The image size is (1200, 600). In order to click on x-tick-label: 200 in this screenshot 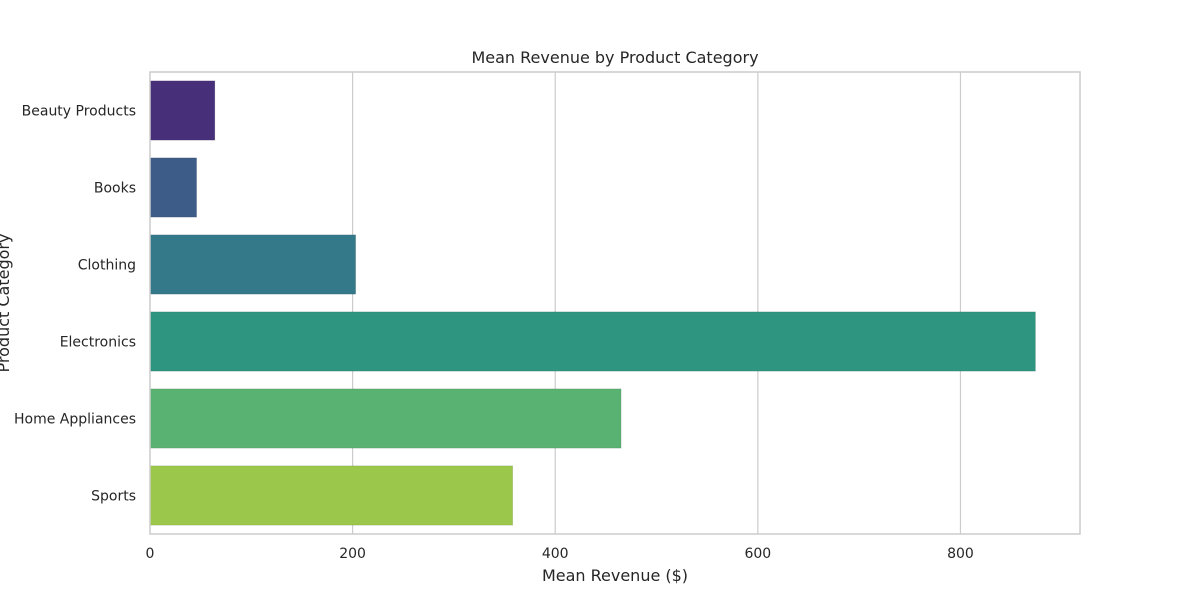, I will do `click(352, 554)`.